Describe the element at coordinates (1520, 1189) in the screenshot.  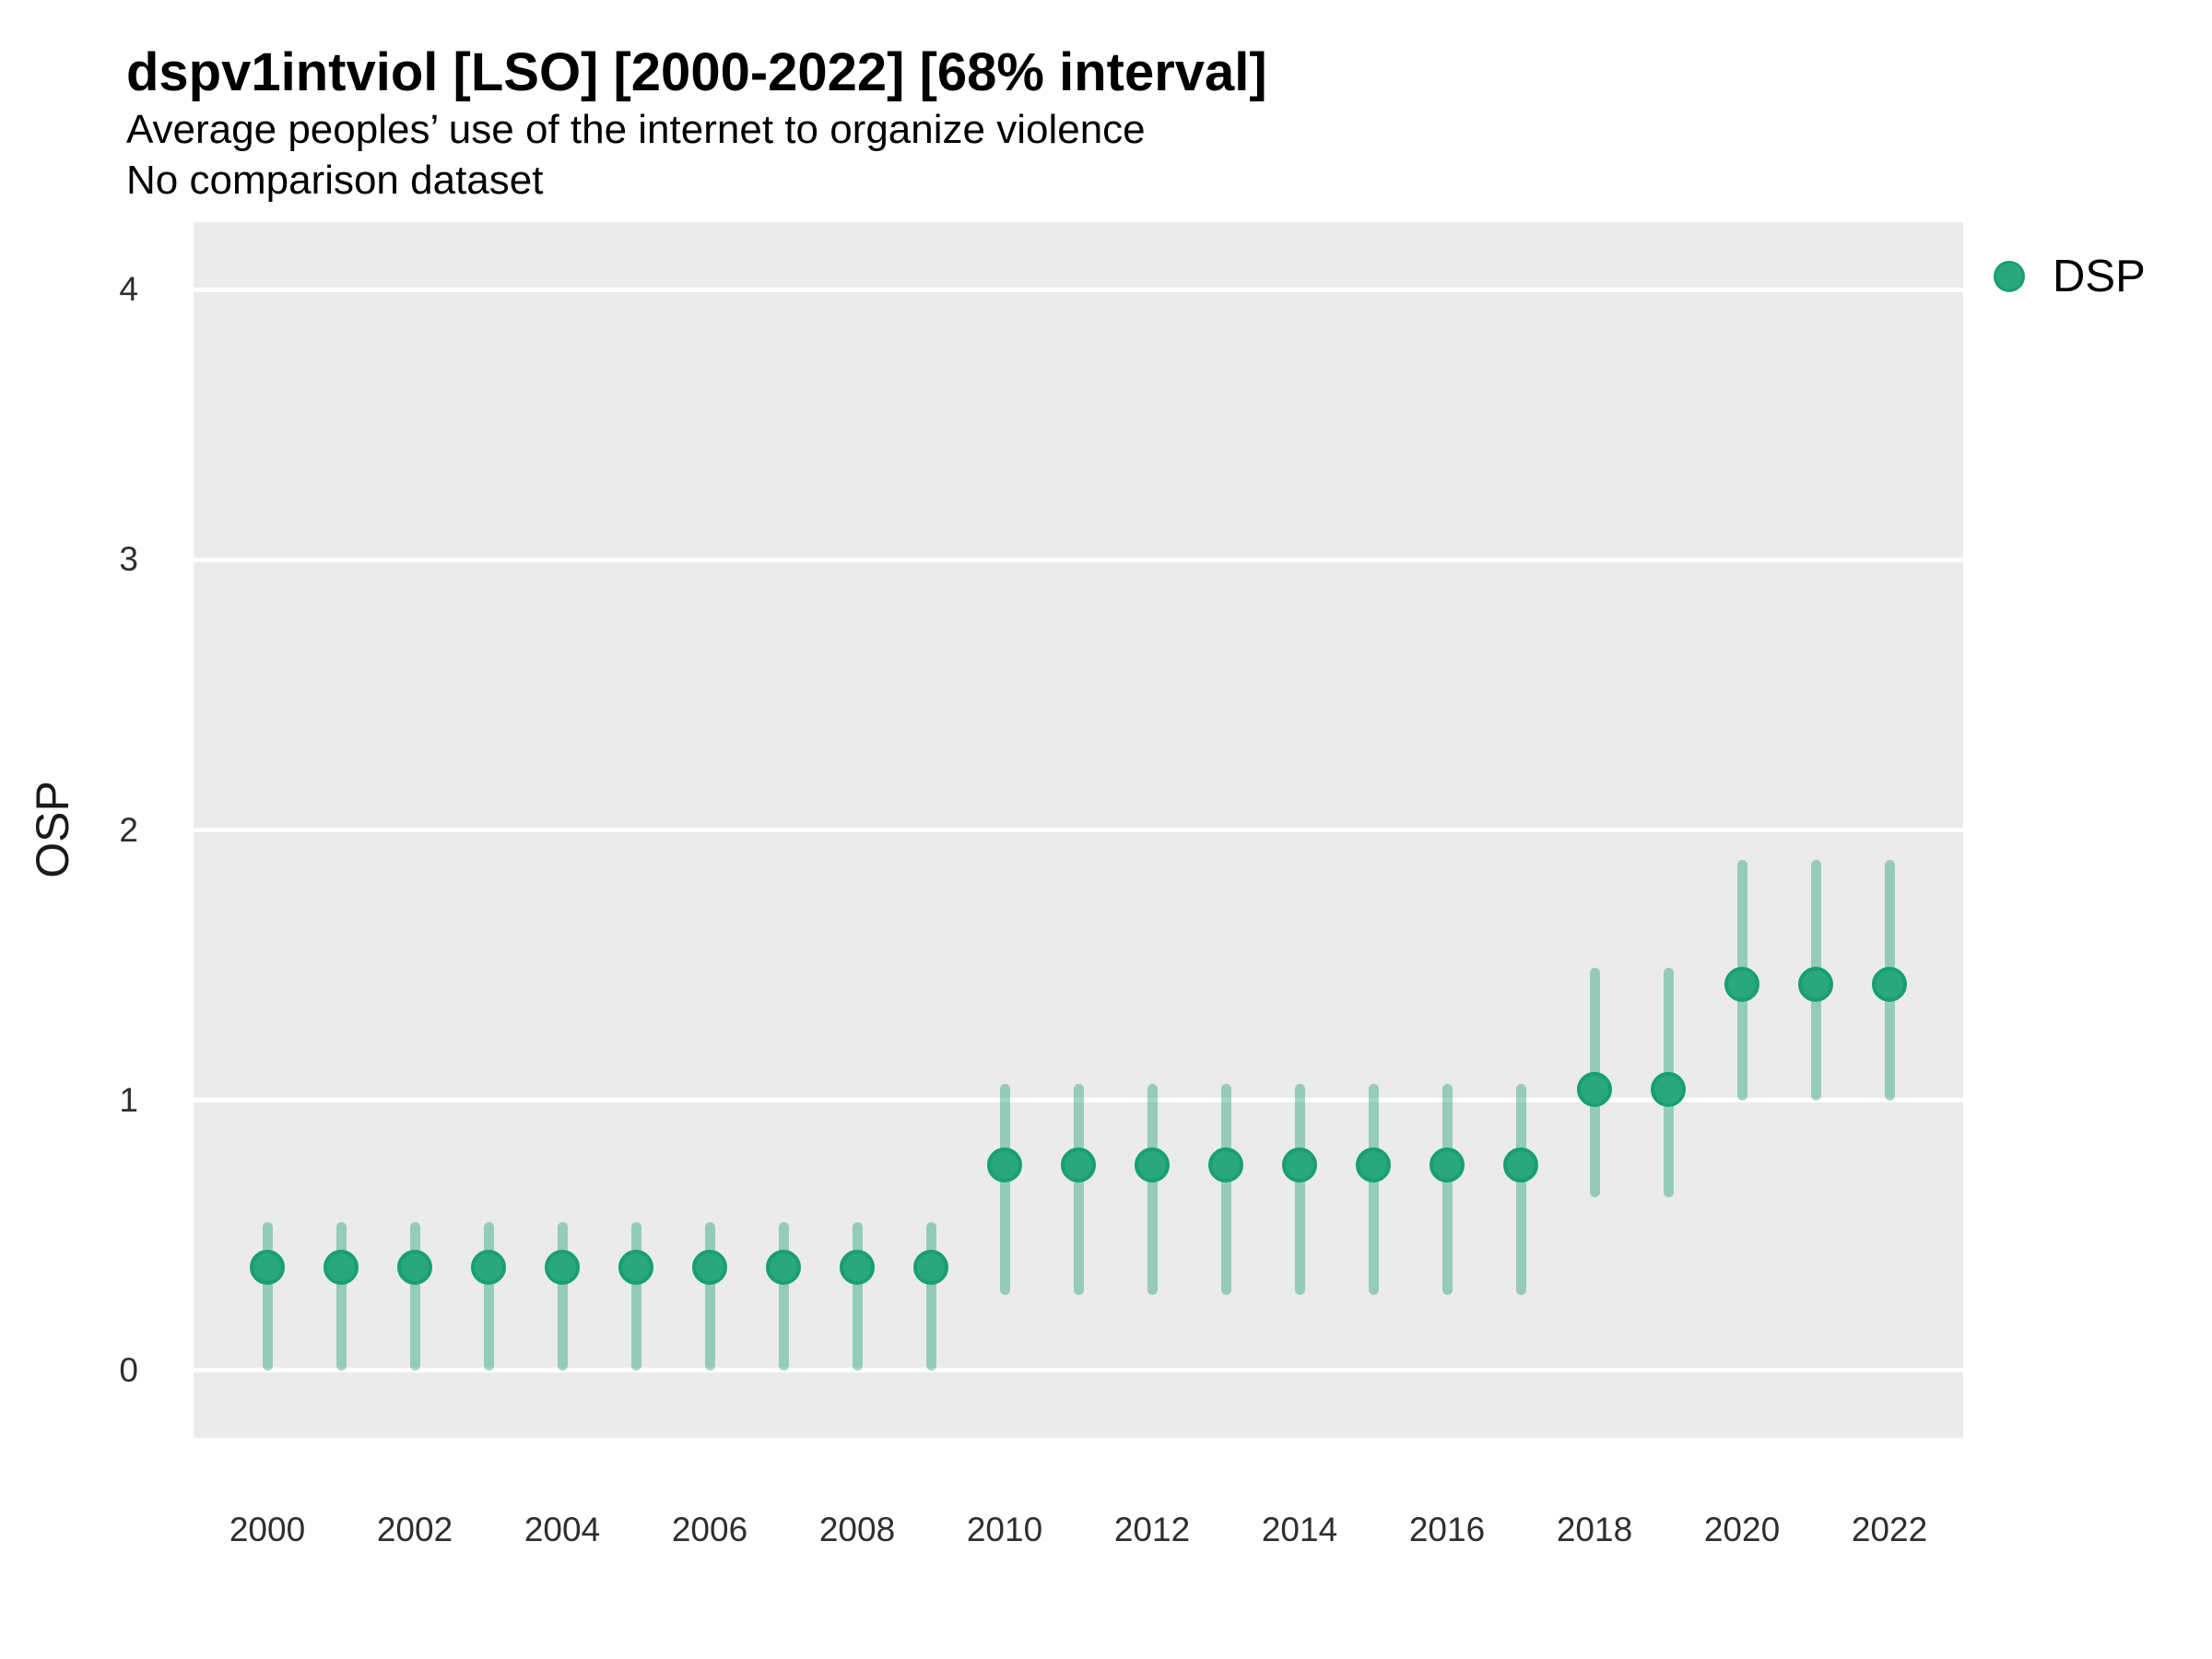
I see `interval-bar-2017` at that location.